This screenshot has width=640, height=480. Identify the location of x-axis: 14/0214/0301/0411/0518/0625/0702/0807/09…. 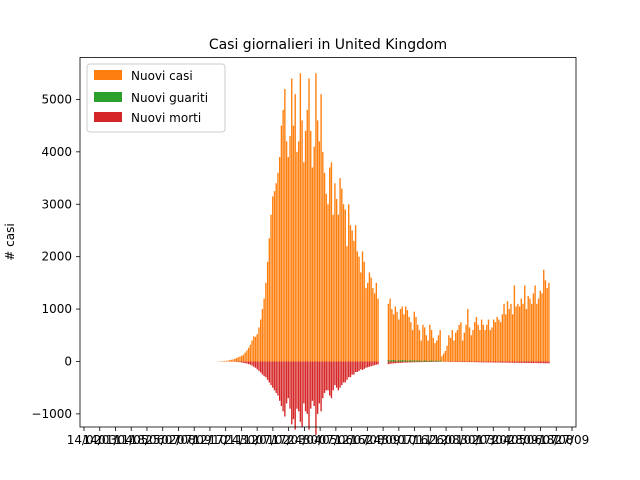
(328, 437).